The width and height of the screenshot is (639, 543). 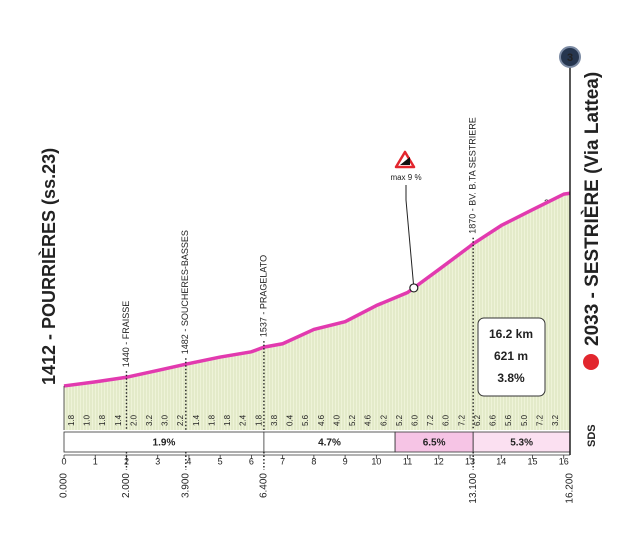 I want to click on x-tick-label: 12, so click(x=439, y=461).